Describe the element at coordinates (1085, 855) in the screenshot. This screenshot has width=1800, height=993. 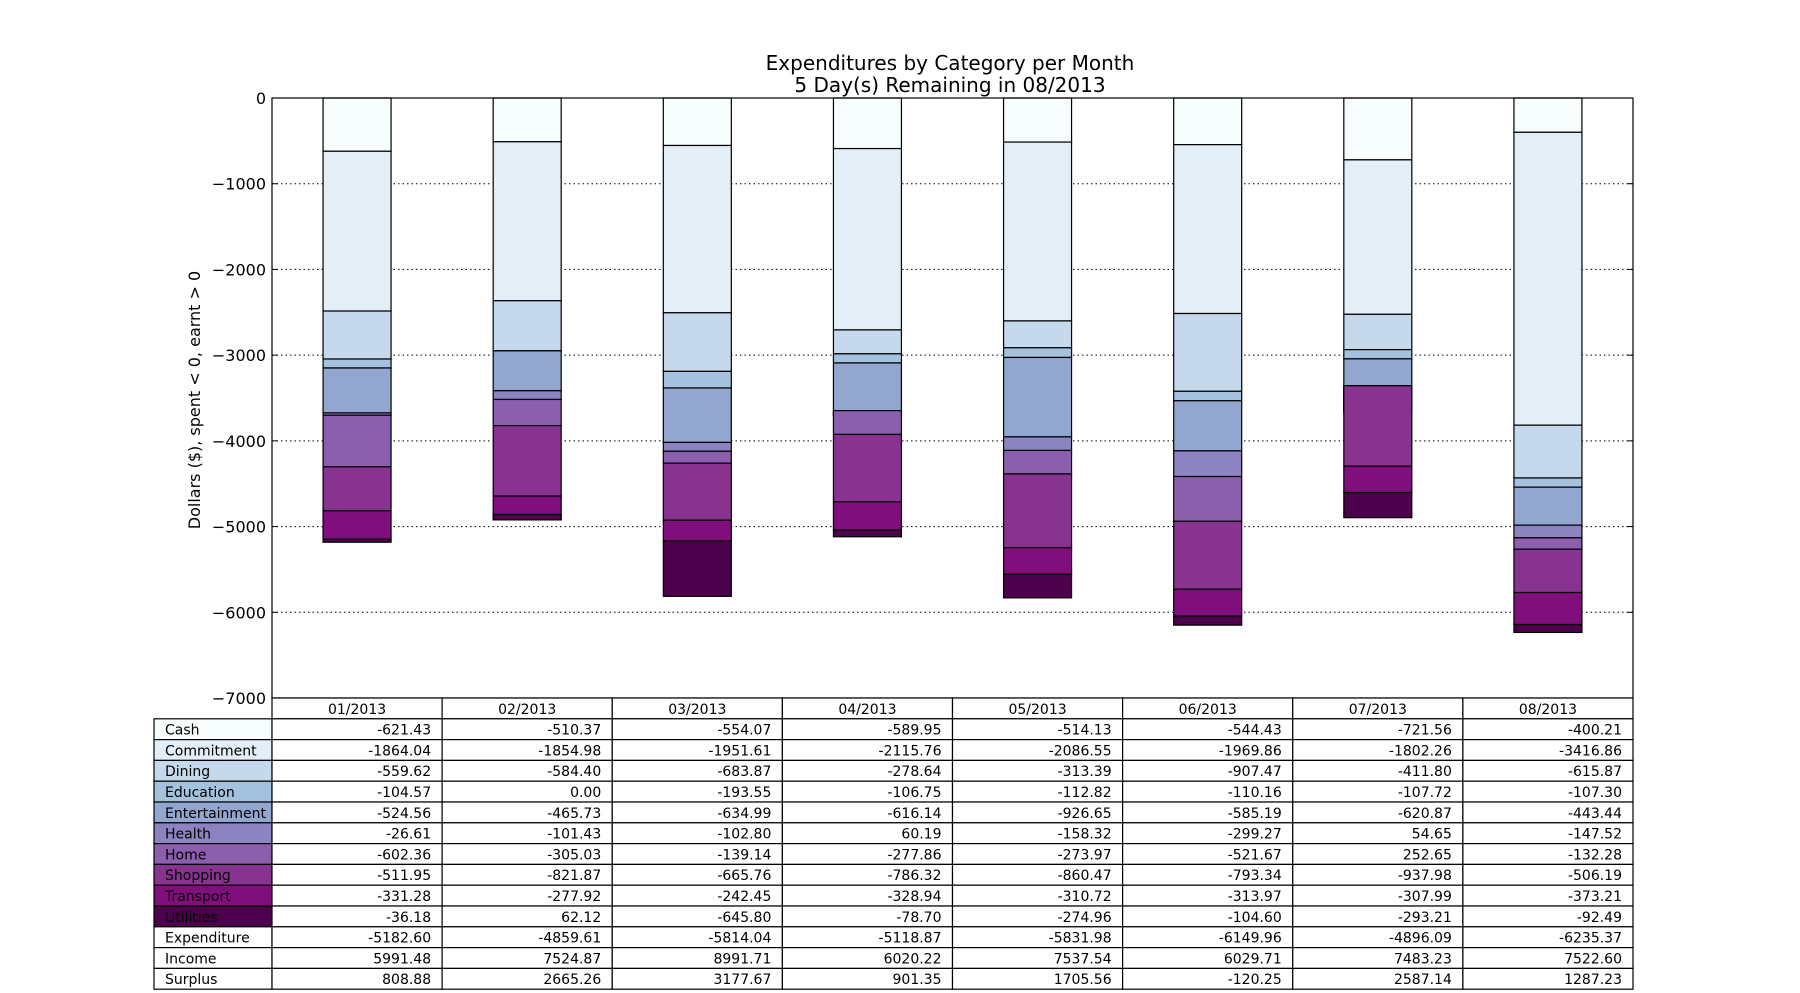
I see `table-cell-value: -273.97` at that location.